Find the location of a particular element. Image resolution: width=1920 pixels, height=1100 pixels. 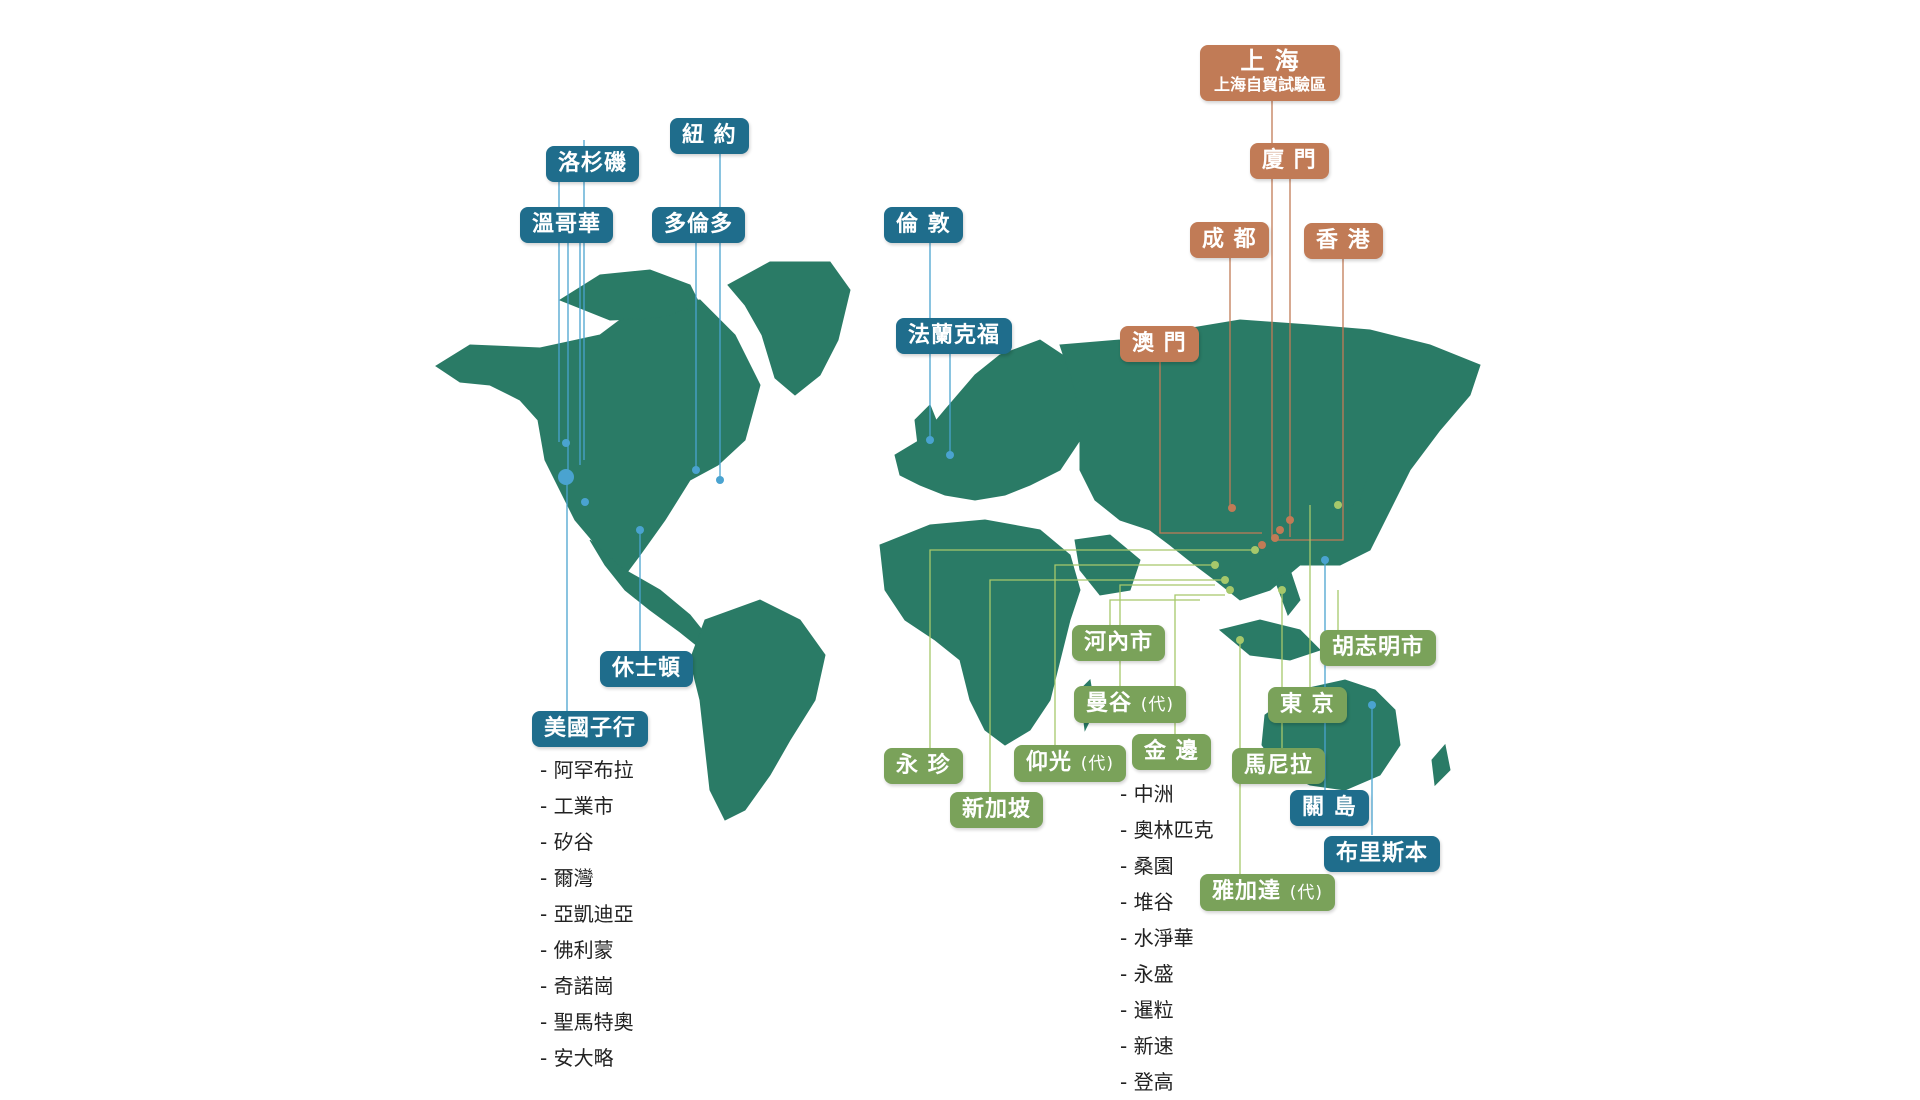

label-bangkok-name: 曼谷 is located at coordinates (1109, 703).